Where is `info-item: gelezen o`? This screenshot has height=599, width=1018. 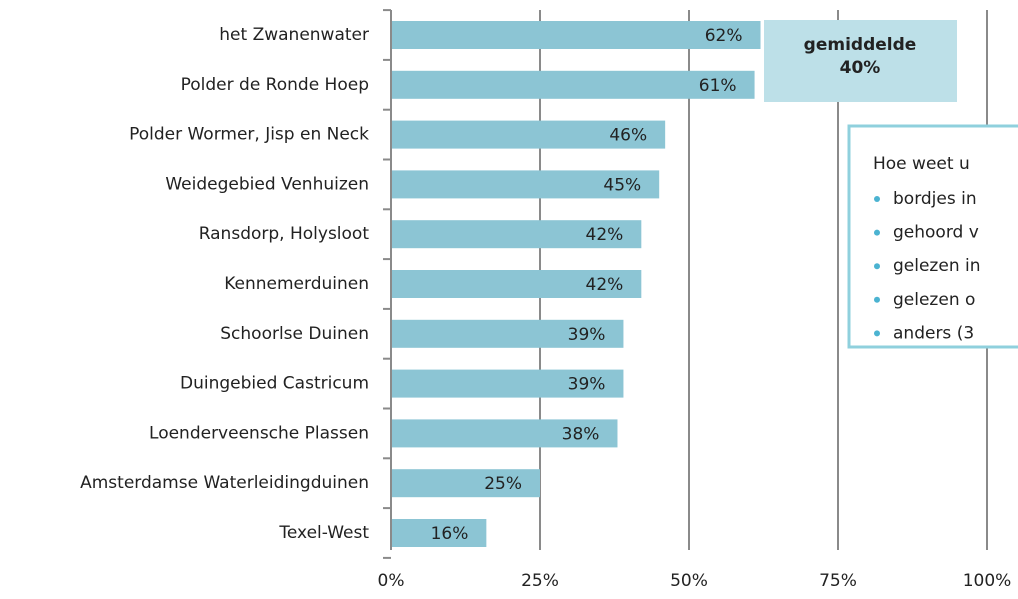 info-item: gelezen o is located at coordinates (934, 300).